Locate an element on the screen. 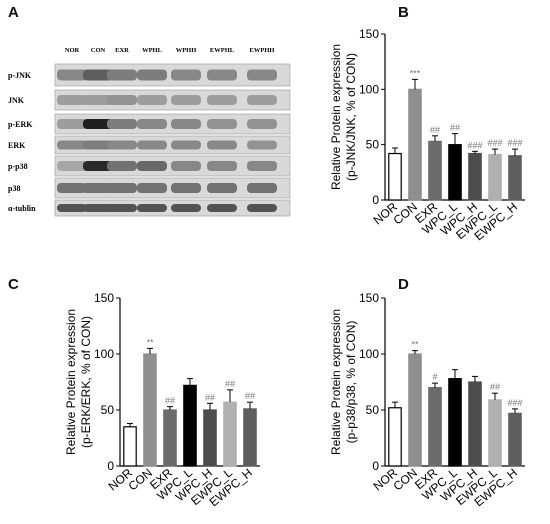 The height and width of the screenshot is (524, 550). blot-row-label: p-p38 is located at coordinates (18, 166).